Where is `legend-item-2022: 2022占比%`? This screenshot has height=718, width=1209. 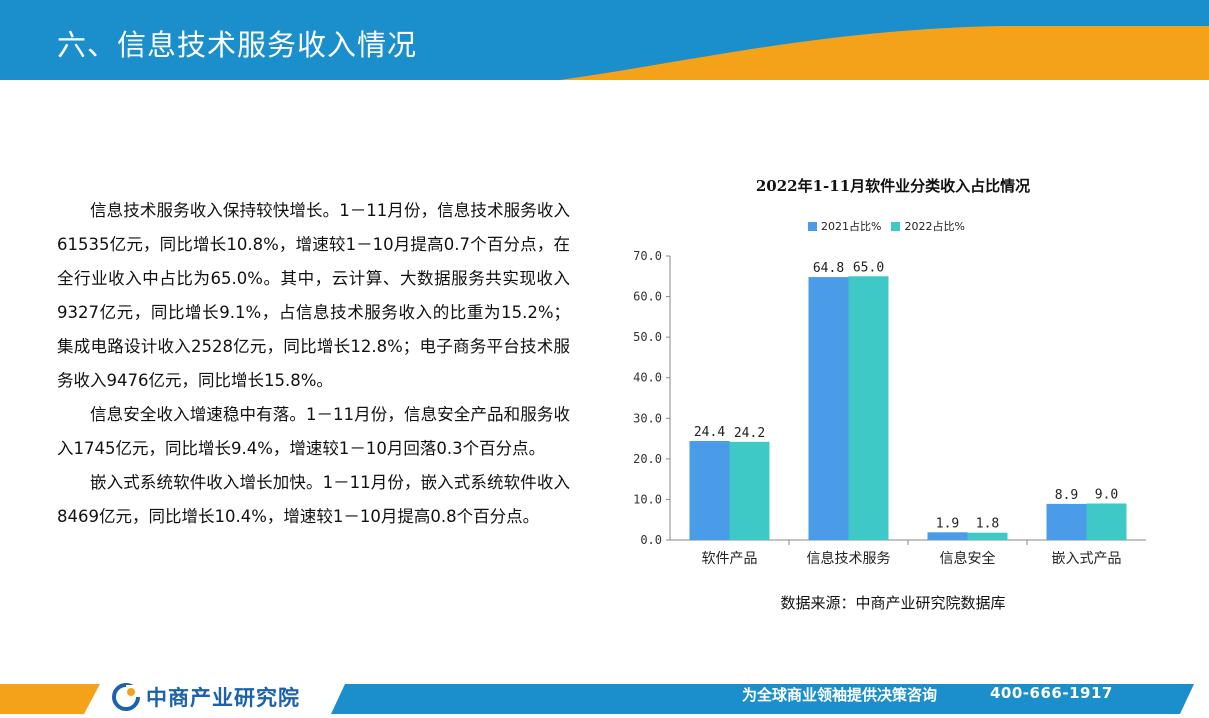 legend-item-2022: 2022占比% is located at coordinates (928, 226).